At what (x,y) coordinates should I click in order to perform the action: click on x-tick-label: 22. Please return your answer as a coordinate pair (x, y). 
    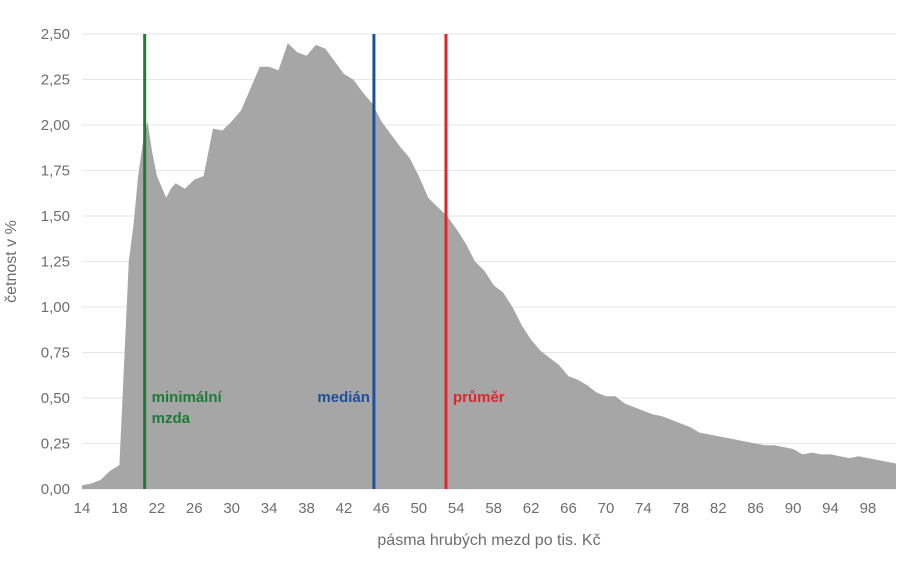
    Looking at the image, I should click on (157, 508).